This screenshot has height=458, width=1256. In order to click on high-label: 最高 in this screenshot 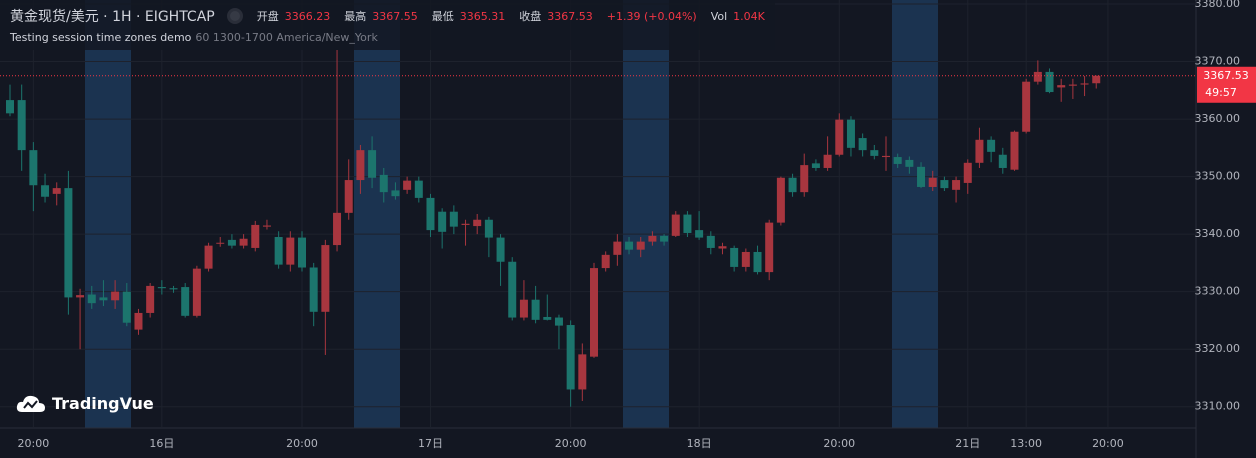, I will do `click(355, 16)`.